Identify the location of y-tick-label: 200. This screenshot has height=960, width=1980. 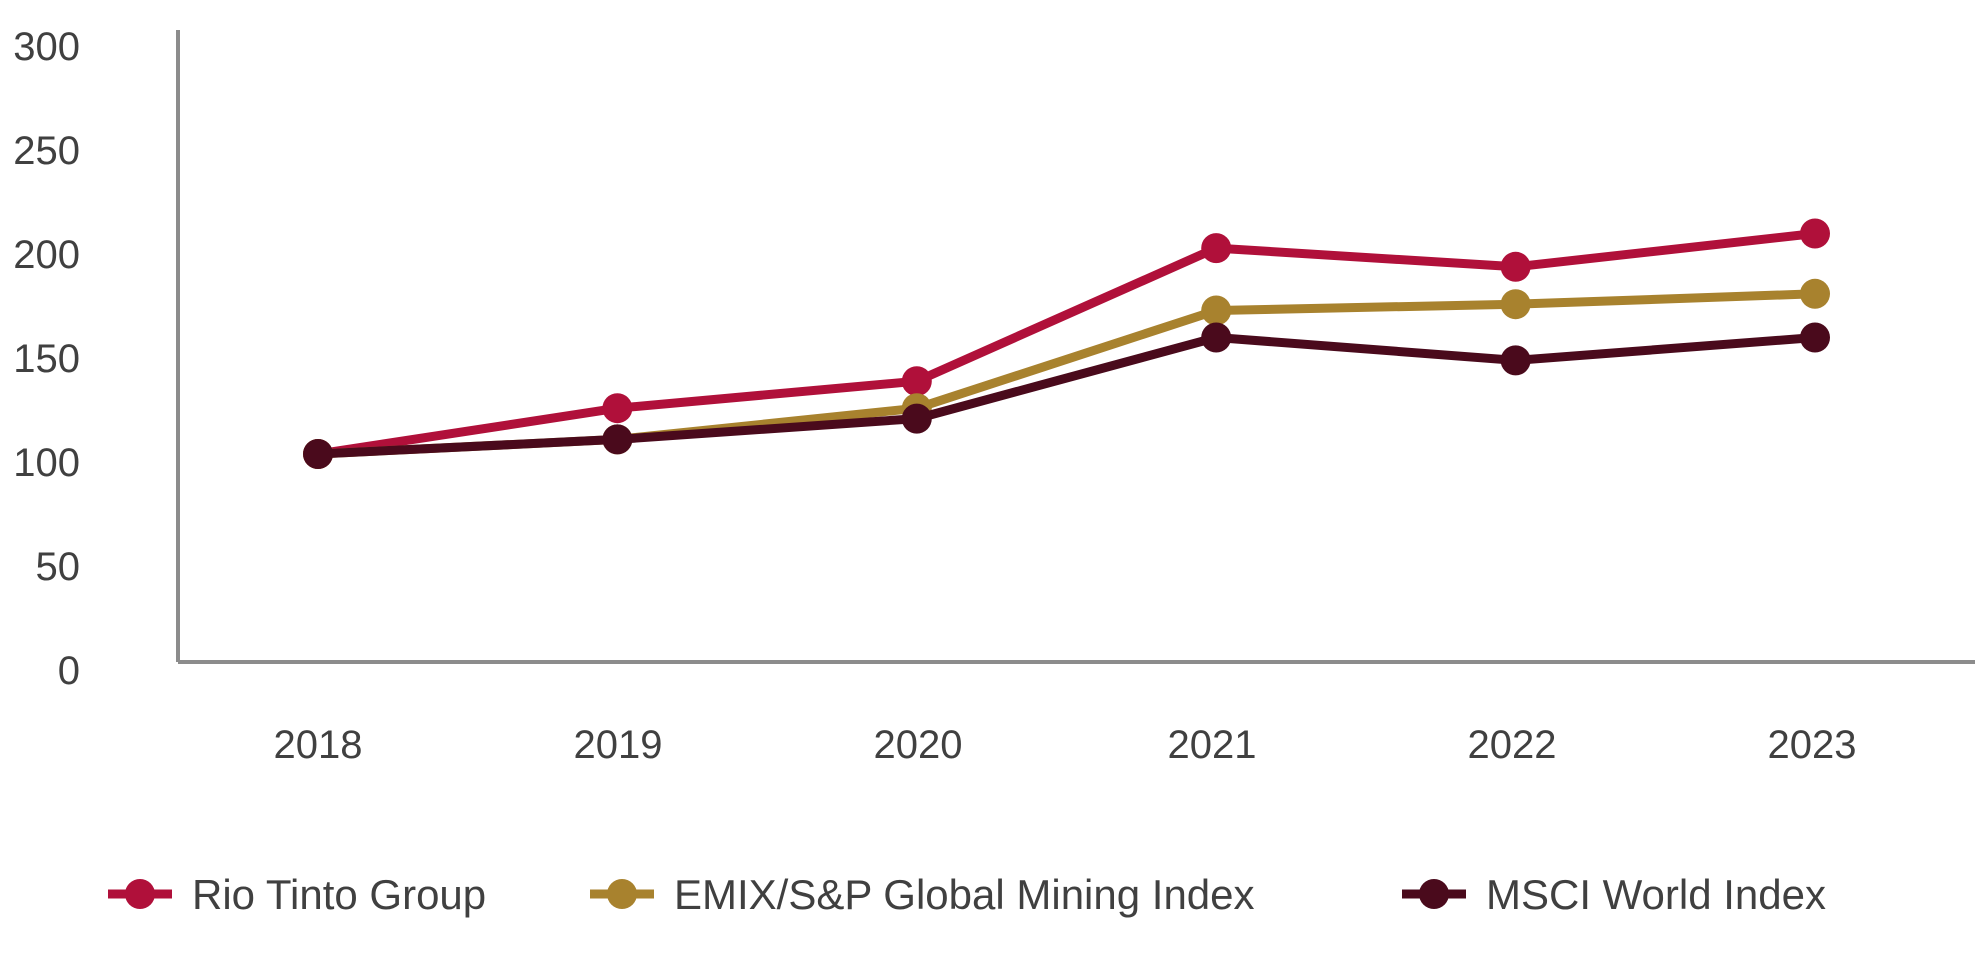
(46, 255).